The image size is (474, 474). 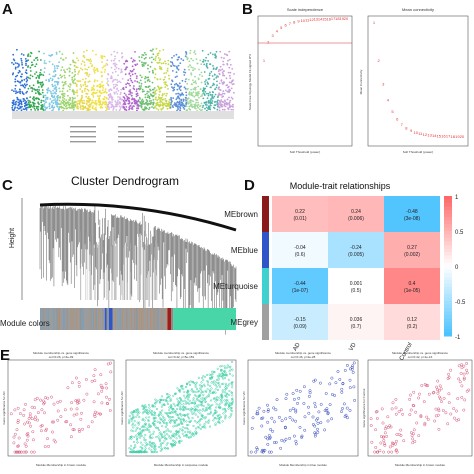 What do you see at coordinates (364, 407) in the screenshot?
I see `scatter-ylabel: Gene significance for Control` at bounding box center [364, 407].